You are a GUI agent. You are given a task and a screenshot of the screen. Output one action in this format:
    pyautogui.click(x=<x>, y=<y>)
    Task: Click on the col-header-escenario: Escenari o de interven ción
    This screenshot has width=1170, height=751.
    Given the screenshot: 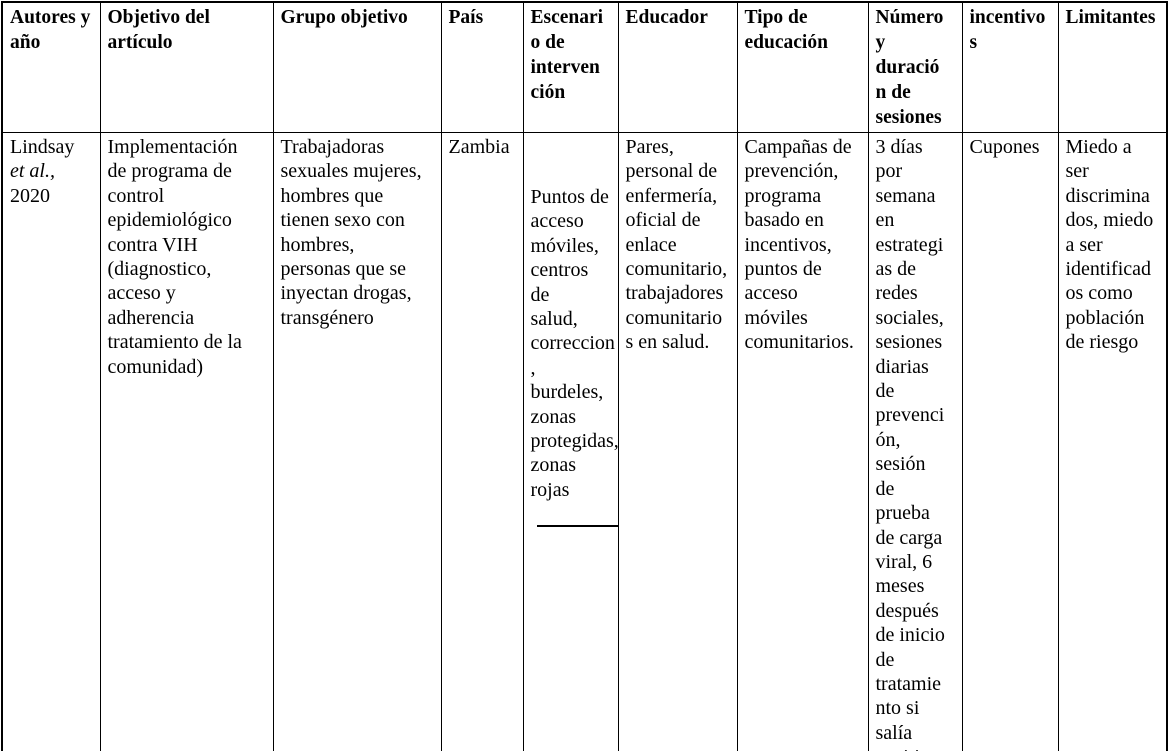 What is the action you would take?
    pyautogui.click(x=570, y=67)
    